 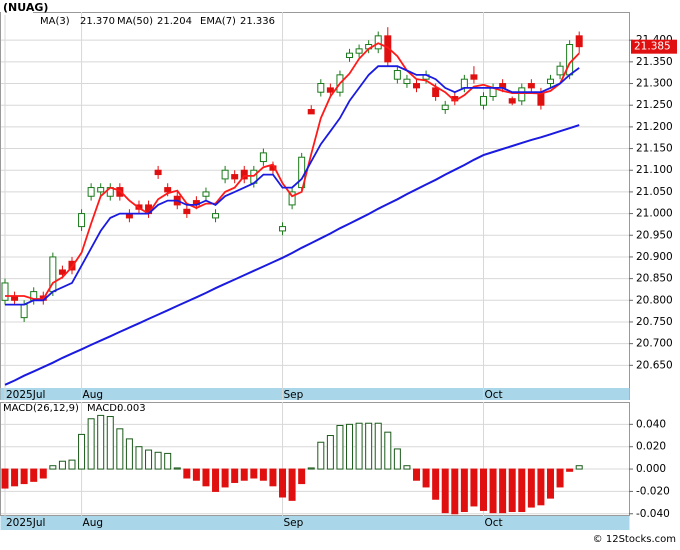 What do you see at coordinates (294, 395) in the screenshot?
I see `x-tick-label: Sep` at bounding box center [294, 395].